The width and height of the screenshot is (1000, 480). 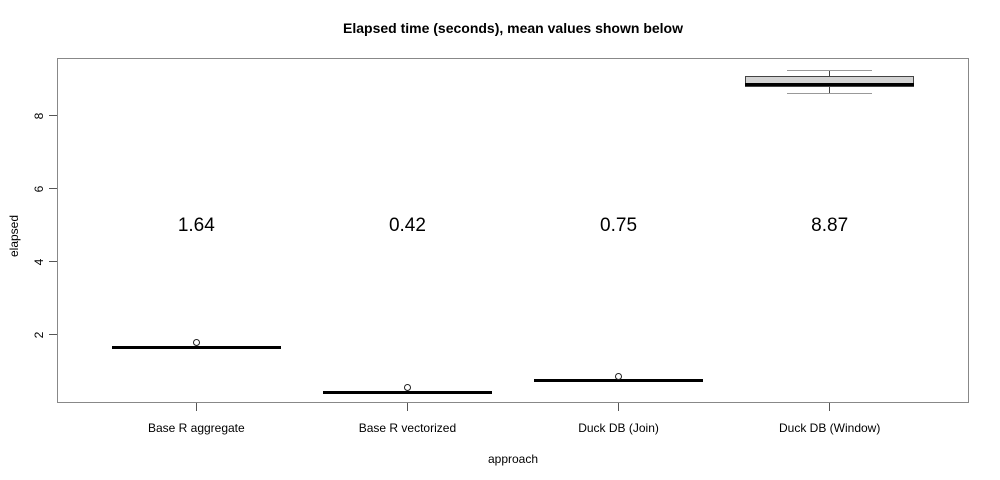 What do you see at coordinates (196, 428) in the screenshot?
I see `category-label: Base R aggregate` at bounding box center [196, 428].